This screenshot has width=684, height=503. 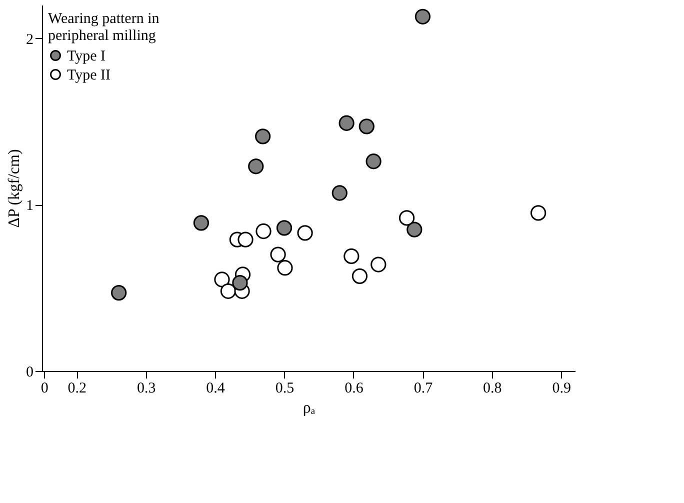 I want to click on x-tick-label: 0.9, so click(x=562, y=388).